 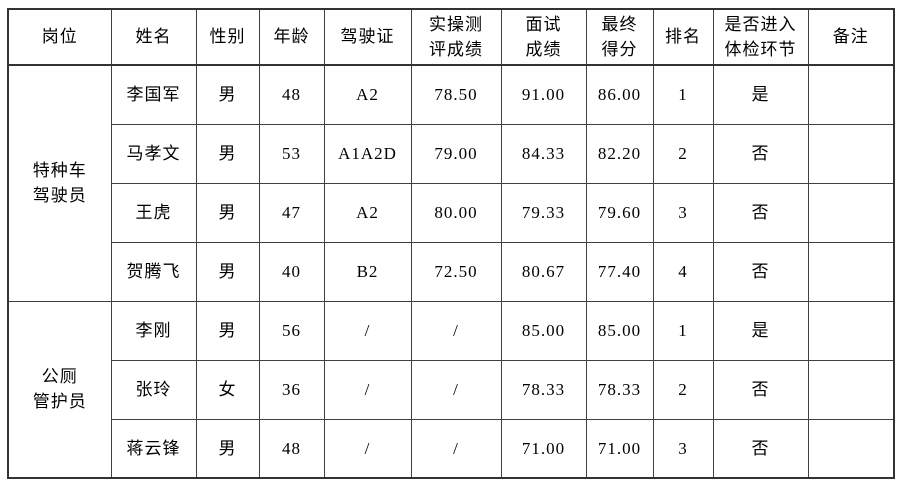 I want to click on cell-name: 马孝文, so click(x=153, y=153).